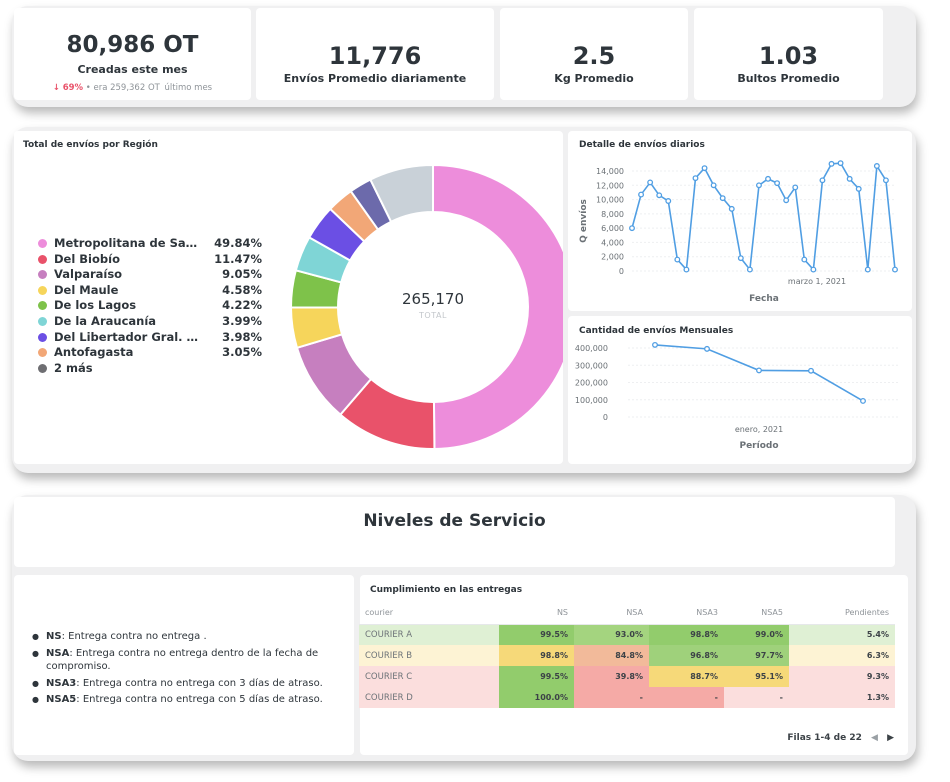 The height and width of the screenshot is (782, 950). What do you see at coordinates (610, 200) in the screenshot?
I see `y-tick-label: 10,000` at bounding box center [610, 200].